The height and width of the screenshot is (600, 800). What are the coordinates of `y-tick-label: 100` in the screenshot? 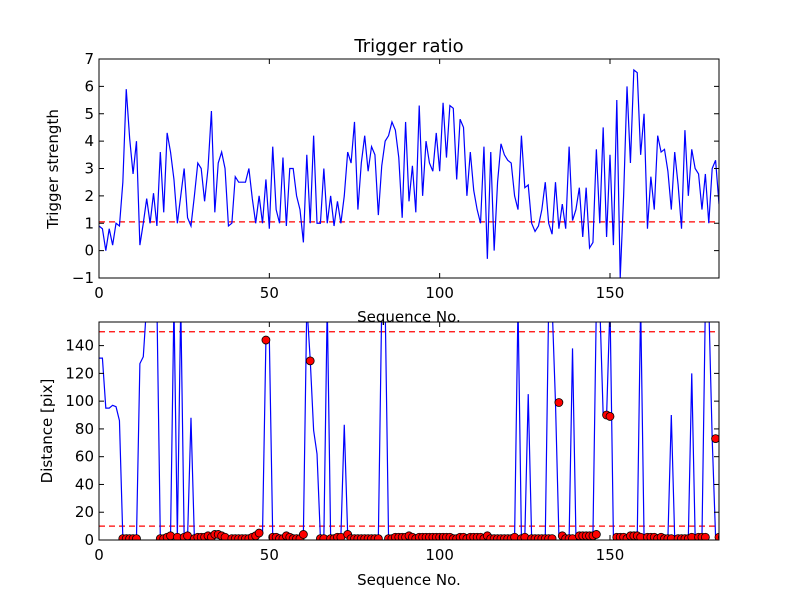 It's located at (79, 401).